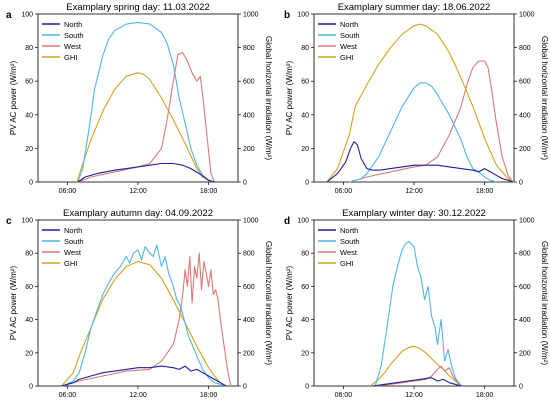  Describe the element at coordinates (137, 7) in the screenshot. I see `panel-title: Examplary spring day: 11.03.2022` at that location.